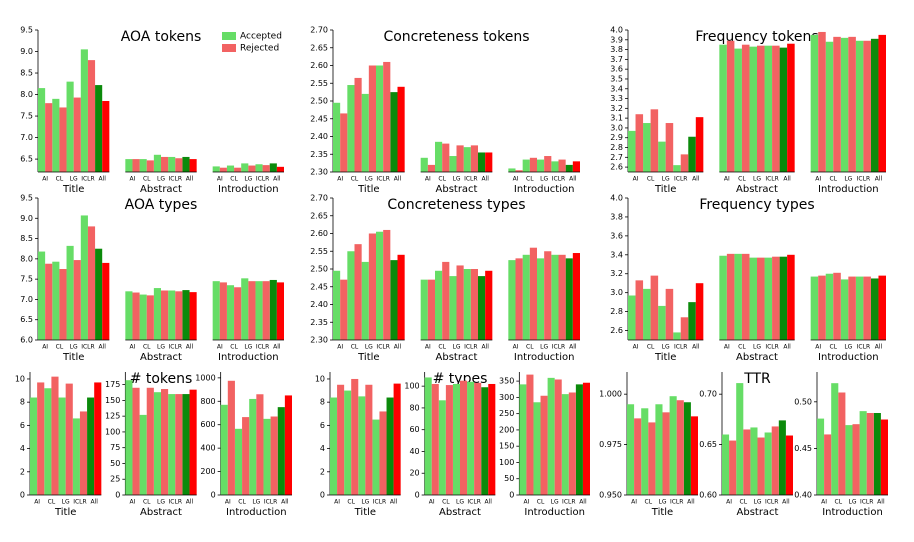 Image resolution: width=914 pixels, height=542 pixels. What do you see at coordinates (616, 167) in the screenshot?
I see `y-tick-label: 2.6` at bounding box center [616, 167].